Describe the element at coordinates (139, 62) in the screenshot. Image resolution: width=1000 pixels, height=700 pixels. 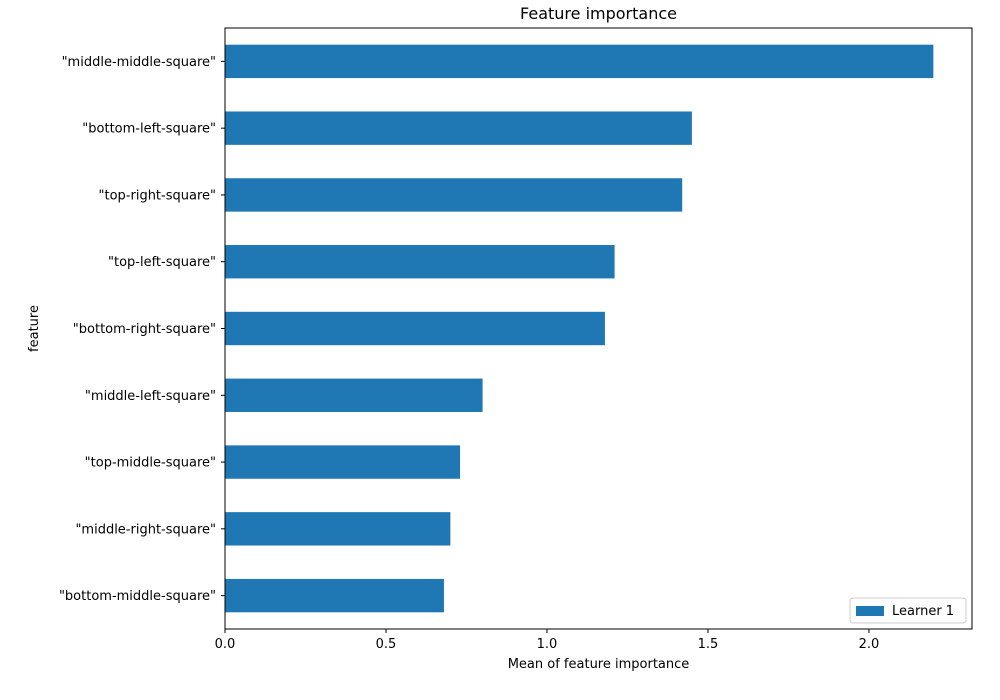
I see `y-tick-label: "middle-middle-square"` at that location.